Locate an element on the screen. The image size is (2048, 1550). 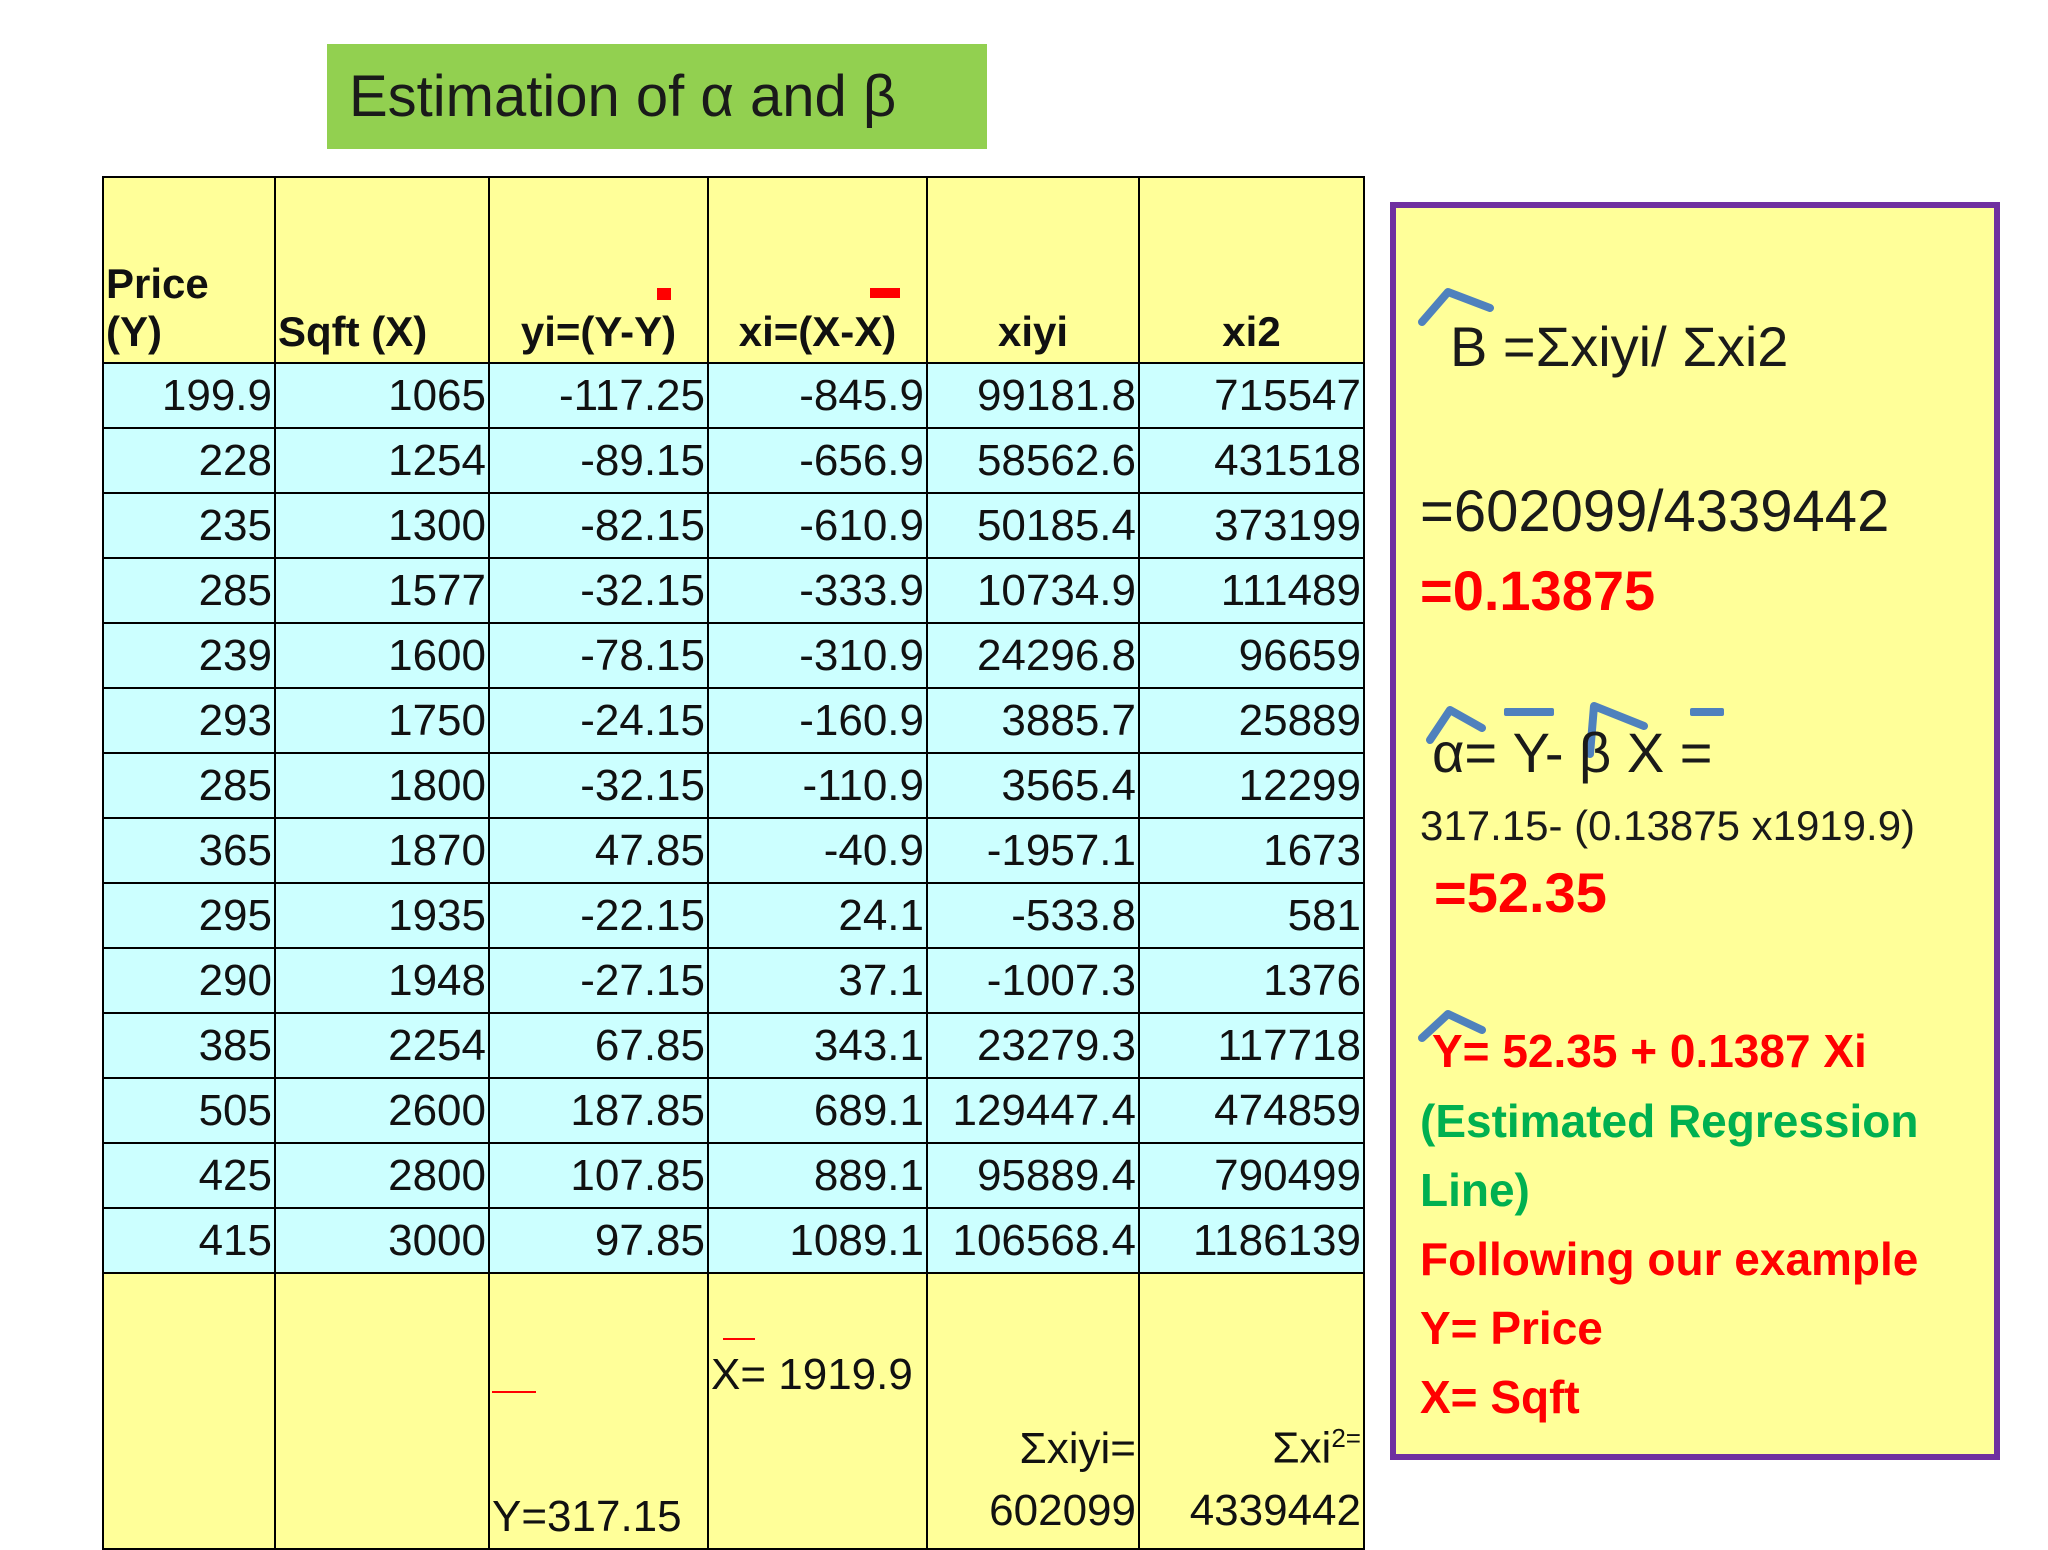
table-row: 365 1870 47.85 -40.9 -1957.1 1673 is located at coordinates (733, 850).